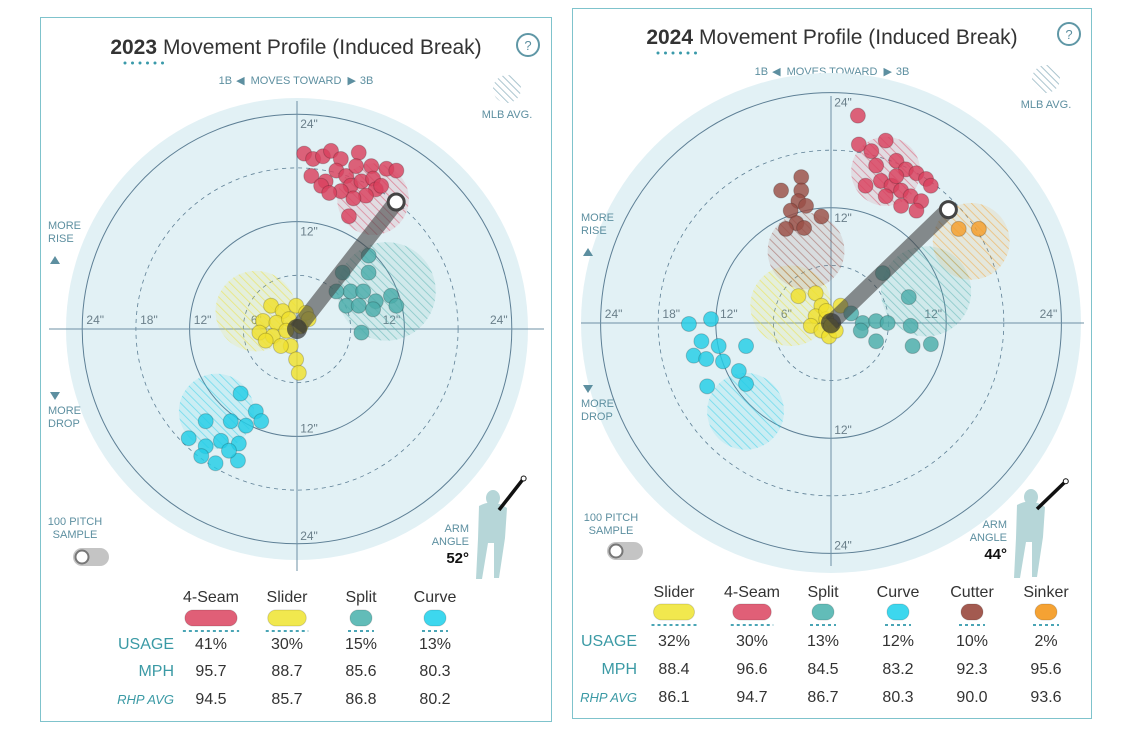 The width and height of the screenshot is (1147, 740). I want to click on mlb-avg-legend-icon, so click(1046, 79).